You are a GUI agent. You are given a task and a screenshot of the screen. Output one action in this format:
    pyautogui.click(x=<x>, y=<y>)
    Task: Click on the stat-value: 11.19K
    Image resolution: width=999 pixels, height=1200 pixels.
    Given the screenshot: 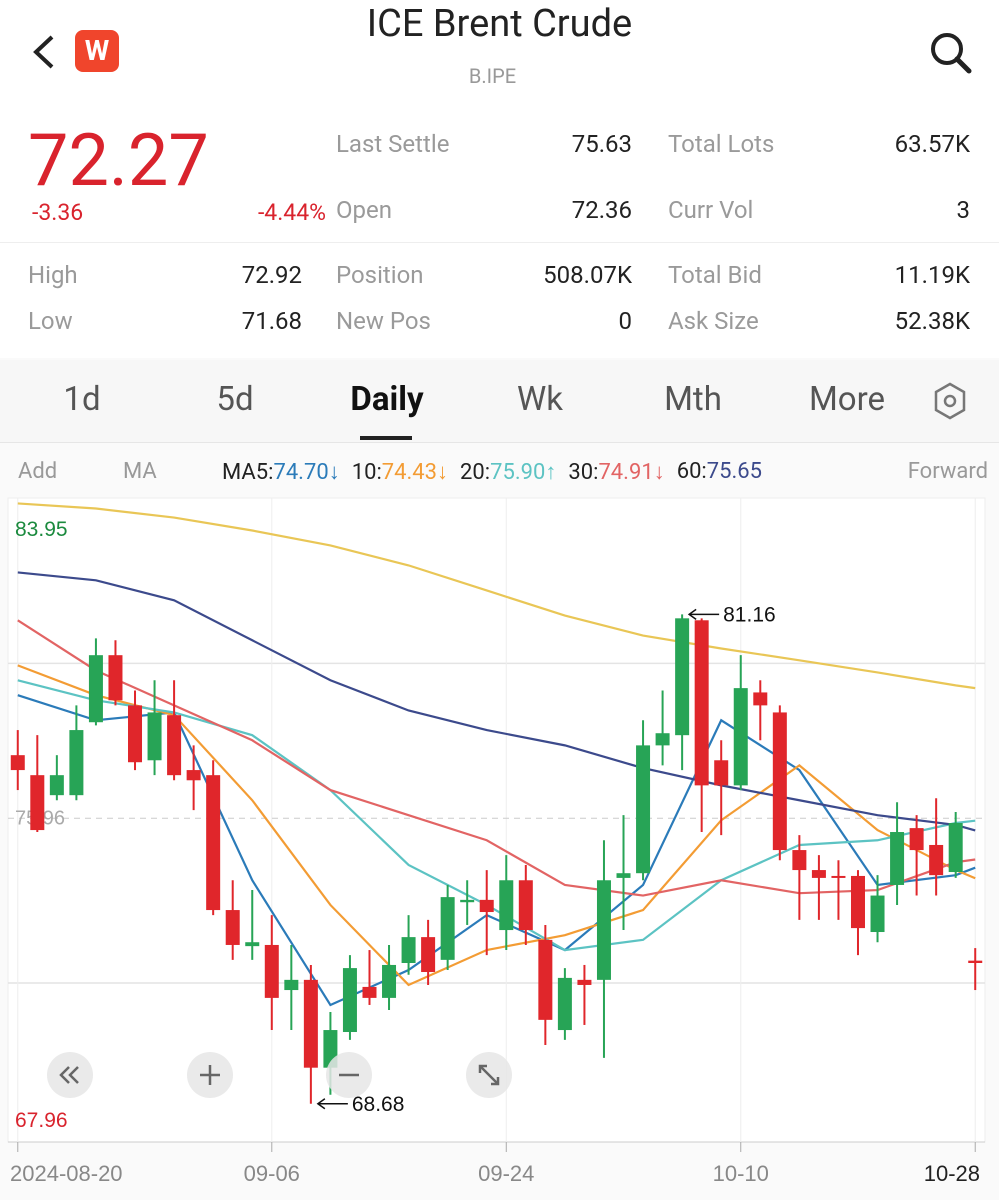 What is the action you would take?
    pyautogui.click(x=932, y=275)
    